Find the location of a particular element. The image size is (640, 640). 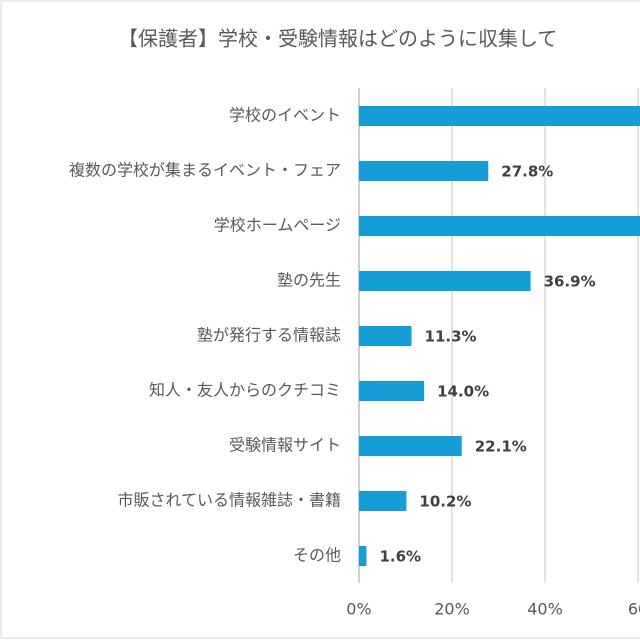

x-tick-label: 0% is located at coordinates (358, 609).